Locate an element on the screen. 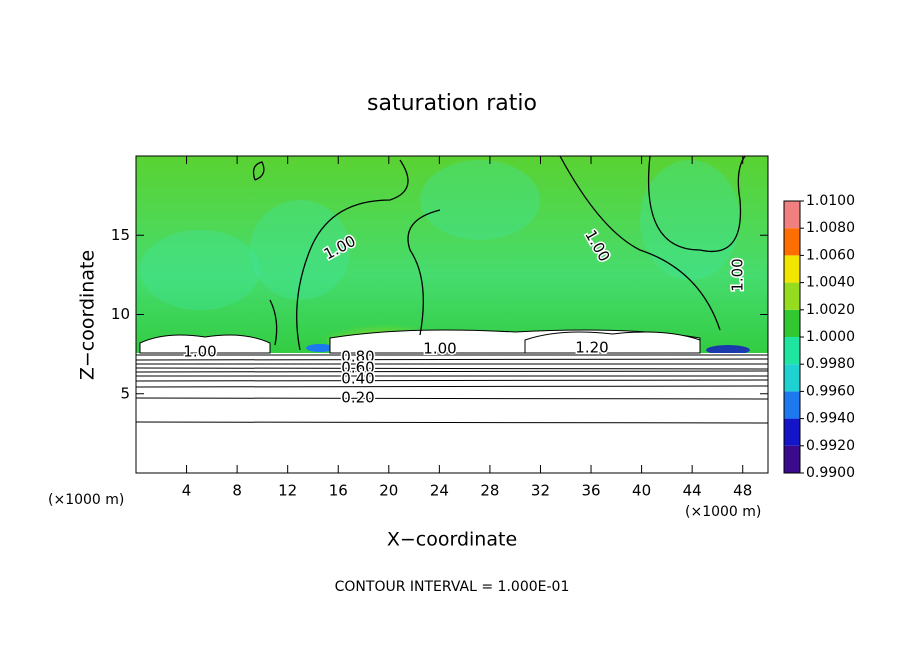  colorbar-label: 0.9920 is located at coordinates (830, 446).